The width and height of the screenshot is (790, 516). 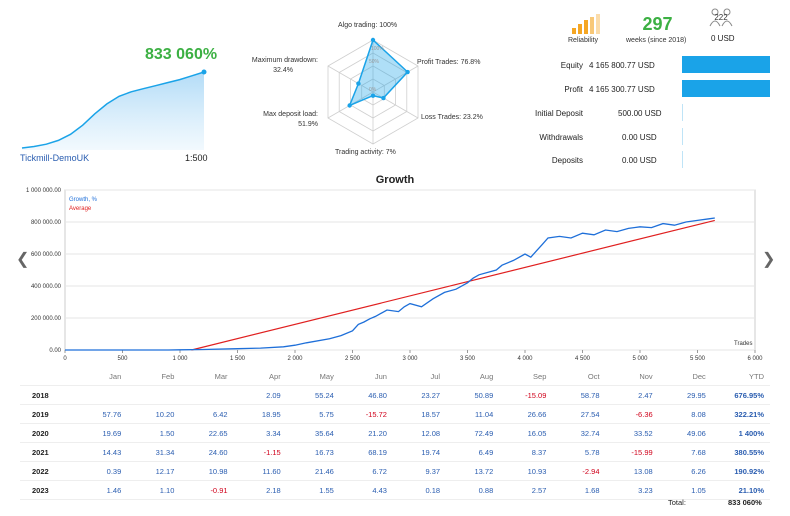 What do you see at coordinates (55, 351) in the screenshot?
I see `y-tick-label: 0.00` at bounding box center [55, 351].